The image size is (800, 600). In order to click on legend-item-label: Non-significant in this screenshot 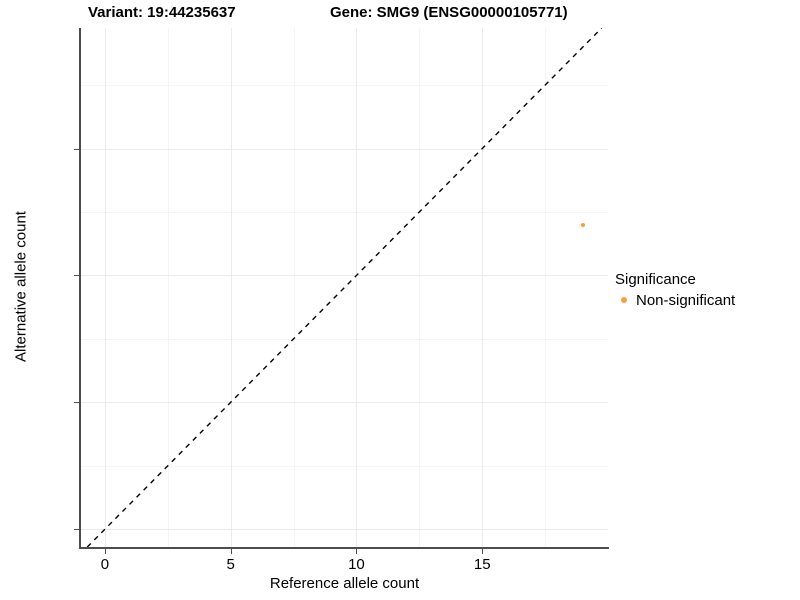, I will do `click(686, 300)`.